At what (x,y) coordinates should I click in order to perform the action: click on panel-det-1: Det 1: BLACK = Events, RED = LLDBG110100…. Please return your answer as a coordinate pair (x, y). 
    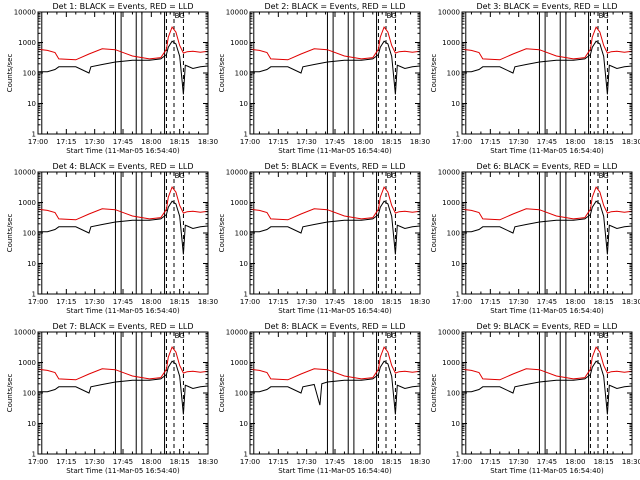
    Looking at the image, I should click on (112, 78).